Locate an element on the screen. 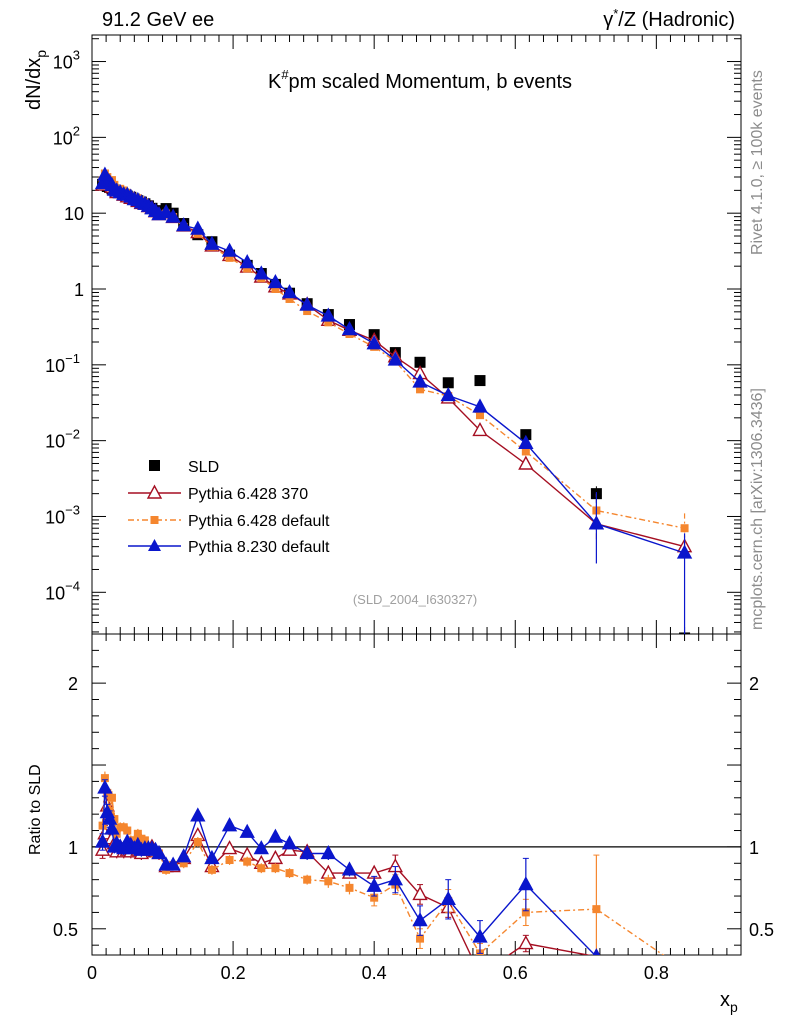 This screenshot has height=1024, width=786. x-tick-label: 0.8 is located at coordinates (656, 973).